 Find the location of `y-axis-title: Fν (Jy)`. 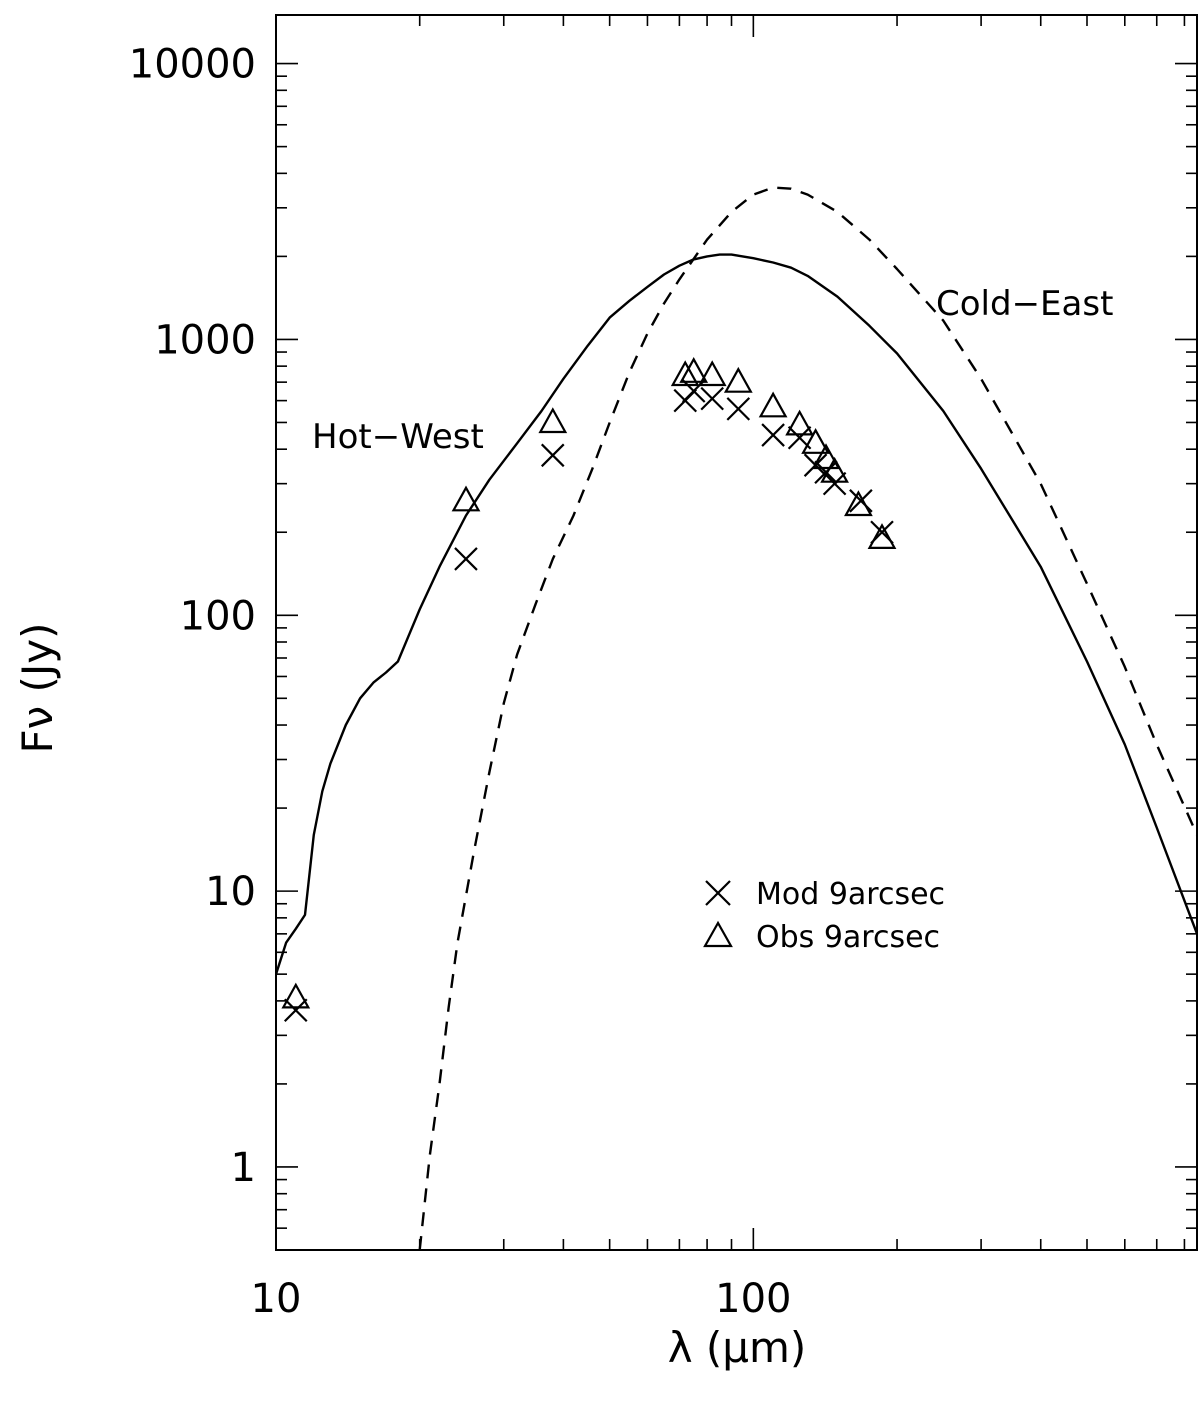

y-axis-title: Fν (Jy) is located at coordinates (37, 688).